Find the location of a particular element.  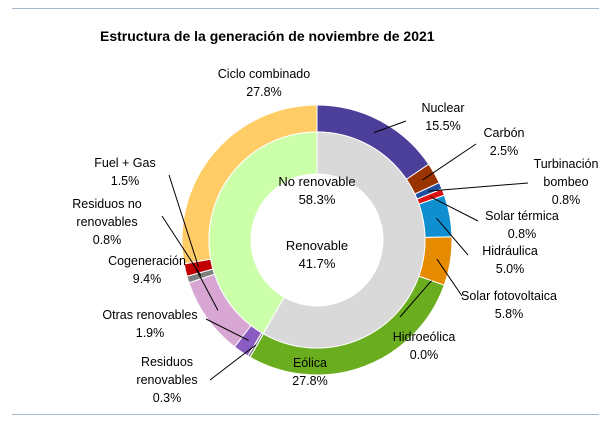

bottom-rule is located at coordinates (305, 414).